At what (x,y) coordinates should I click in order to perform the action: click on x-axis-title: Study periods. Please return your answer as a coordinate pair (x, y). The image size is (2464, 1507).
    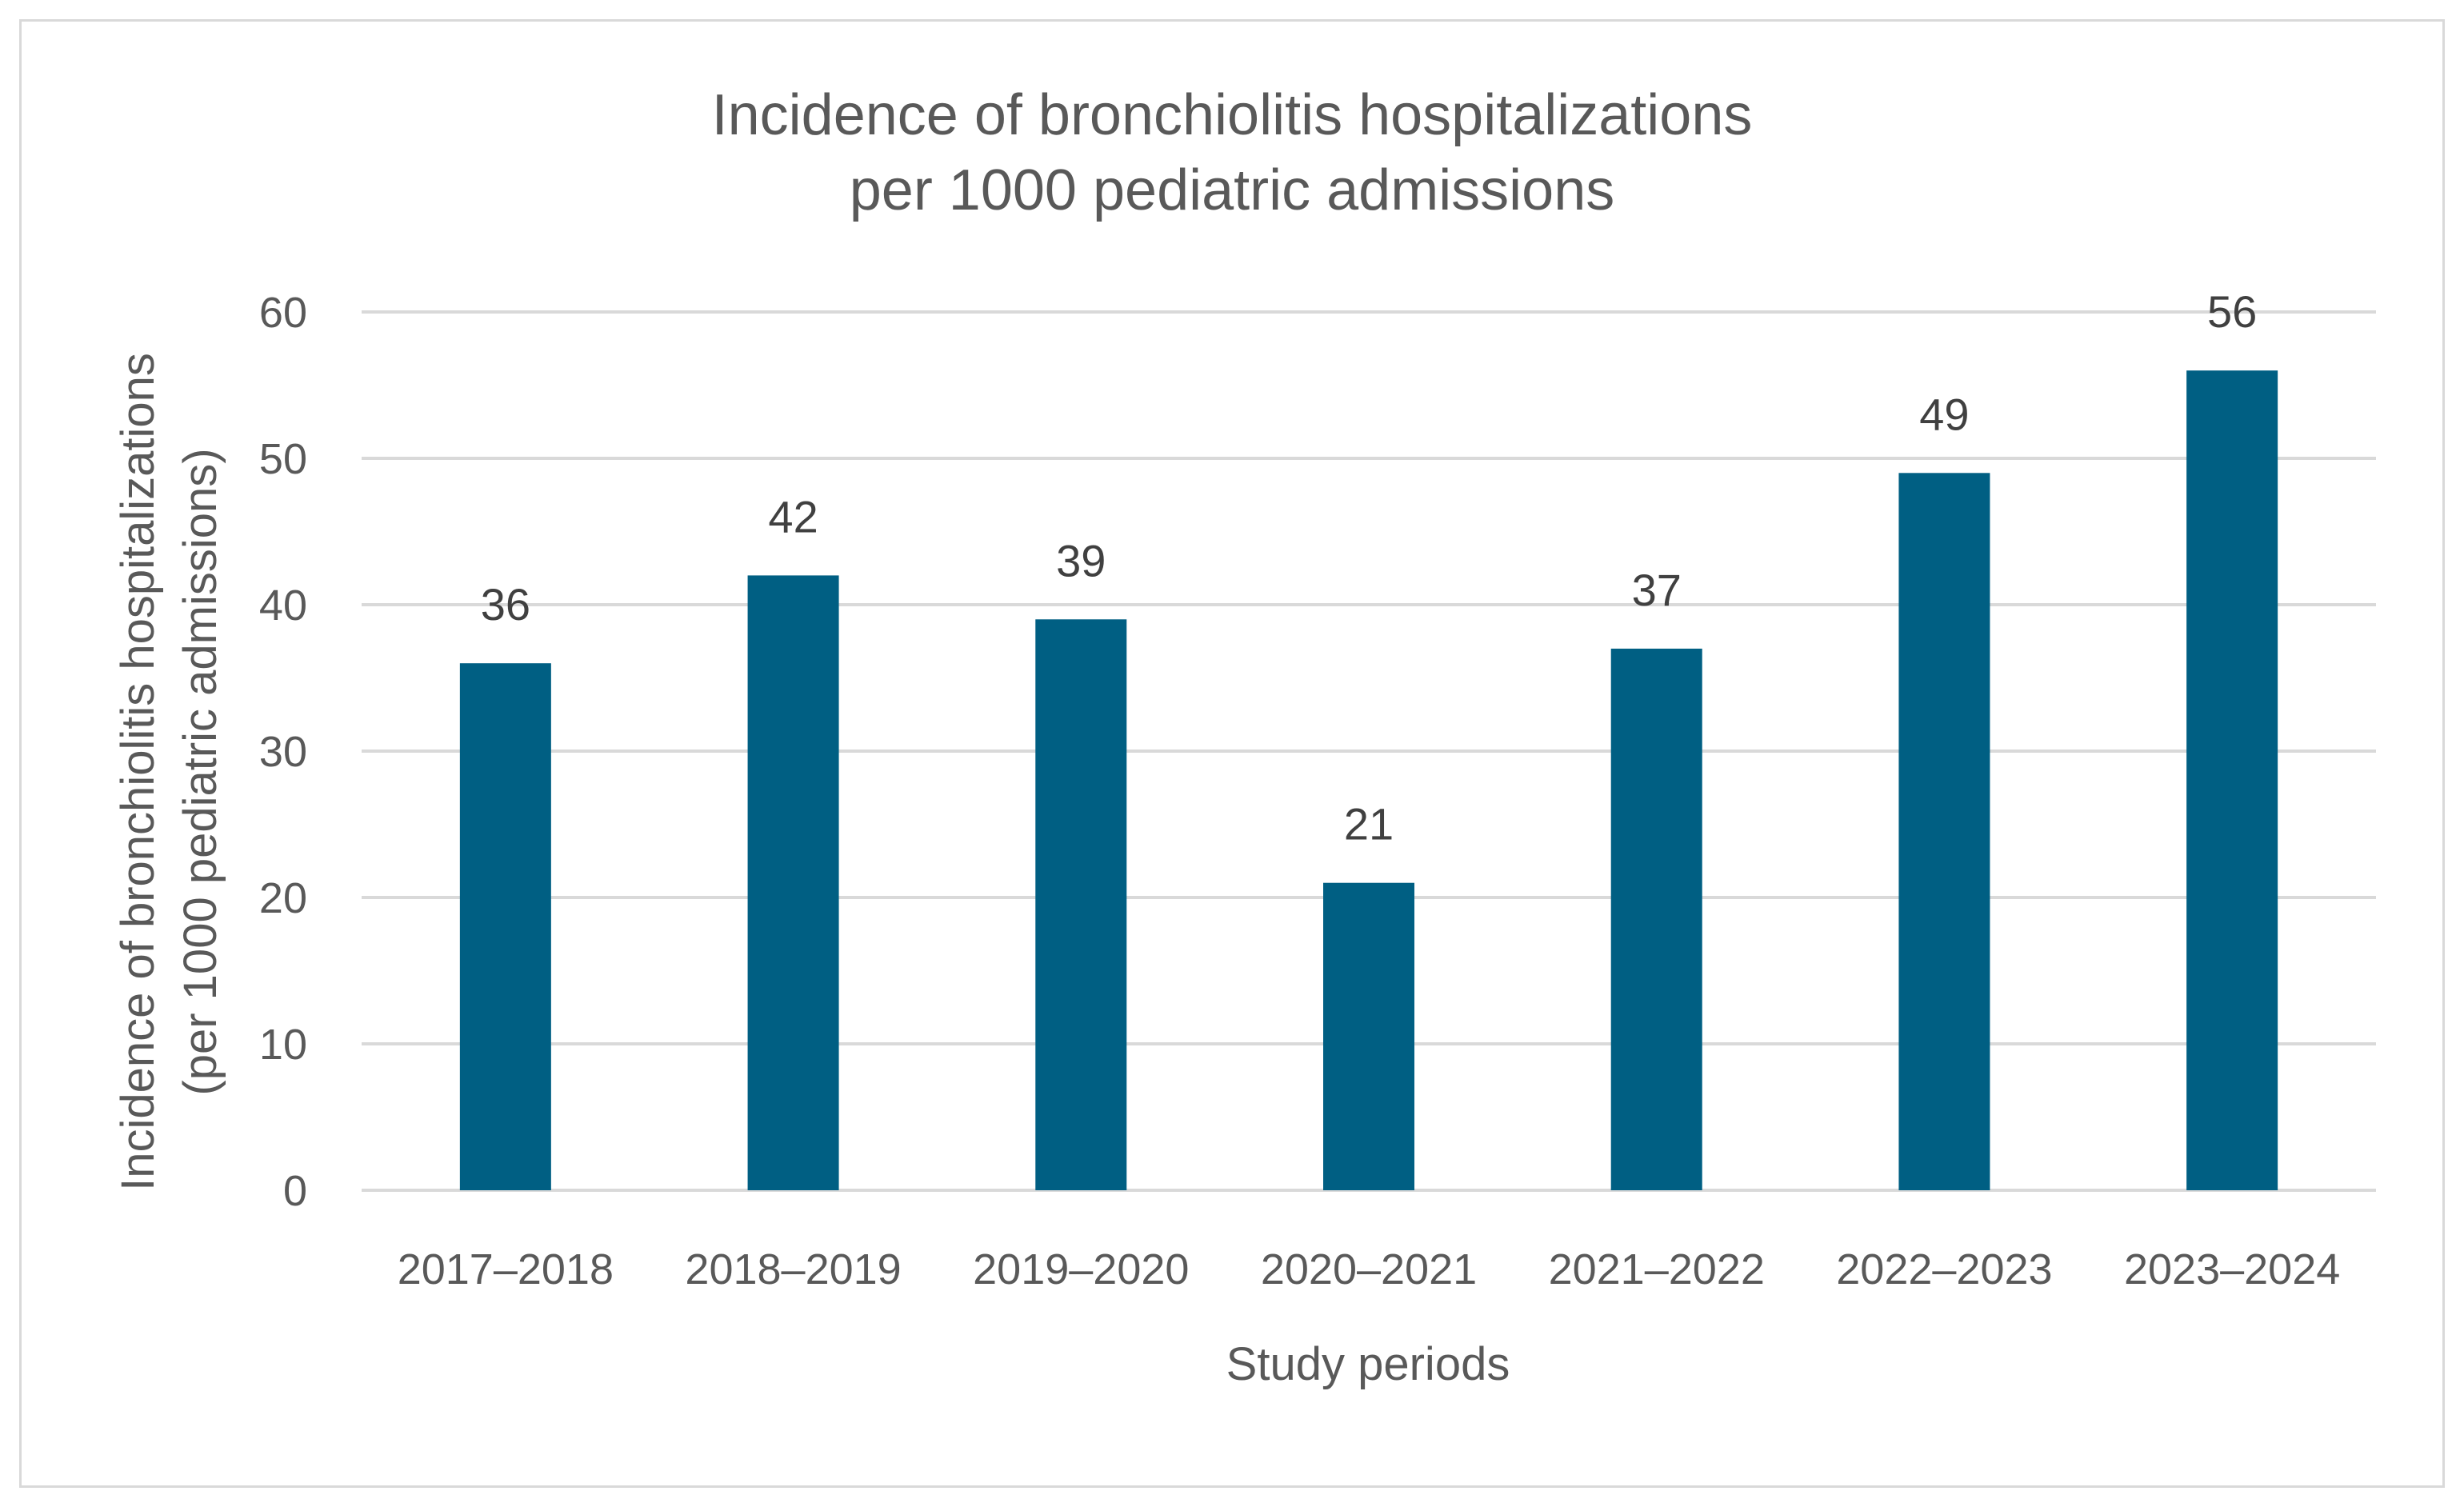
    Looking at the image, I should click on (1368, 1364).